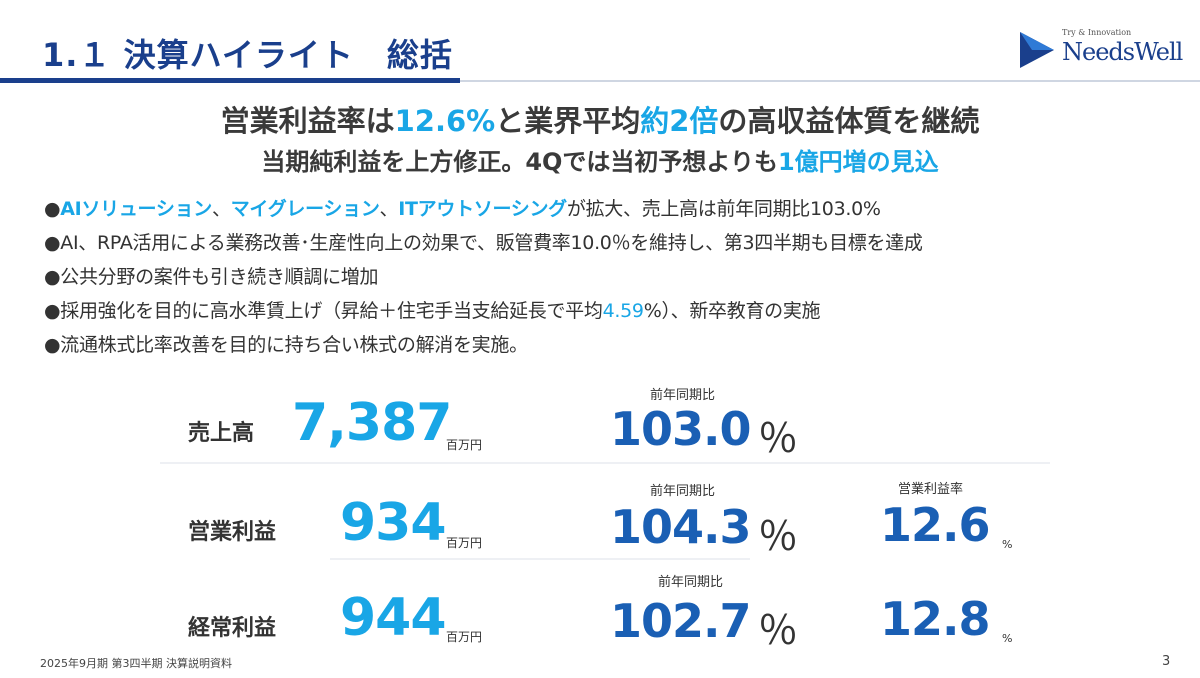 The height and width of the screenshot is (678, 1200). Describe the element at coordinates (679, 121) in the screenshot. I see `headline1-highlight-ratio: 約2倍` at that location.